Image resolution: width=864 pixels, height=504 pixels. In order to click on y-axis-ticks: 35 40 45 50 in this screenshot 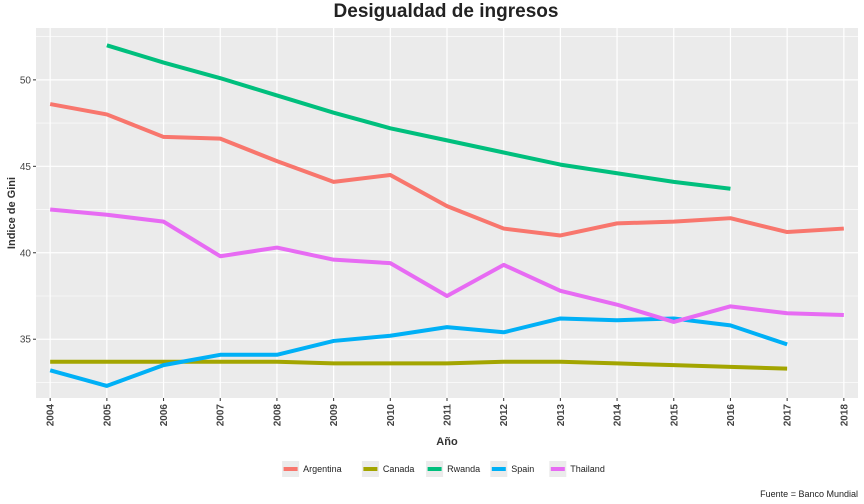, I will do `click(28, 210)`.